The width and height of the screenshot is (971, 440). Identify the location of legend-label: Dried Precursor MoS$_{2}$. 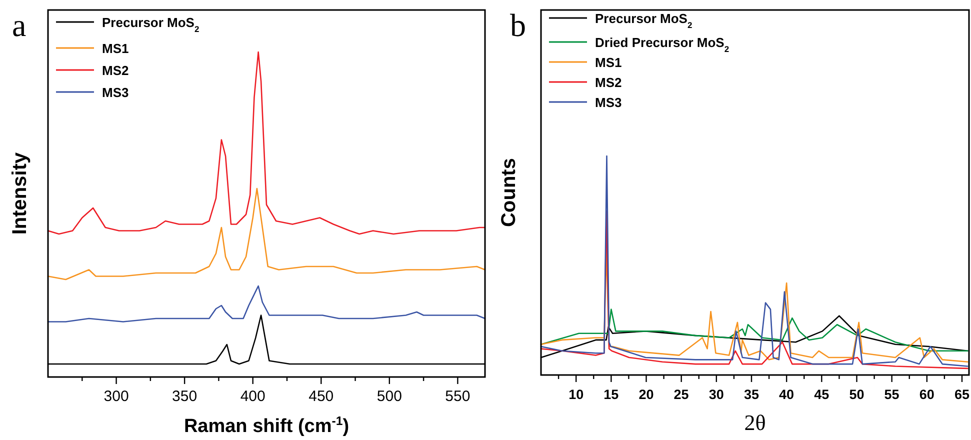
(662, 44).